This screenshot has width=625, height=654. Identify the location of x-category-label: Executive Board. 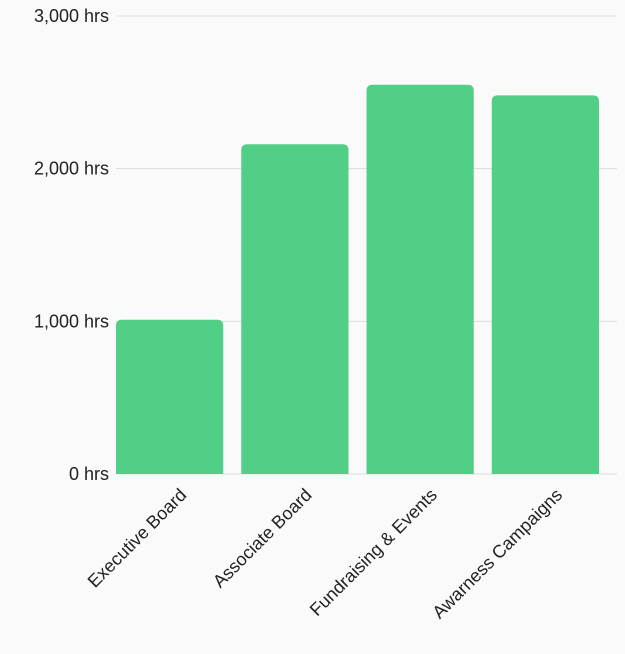
(137, 538).